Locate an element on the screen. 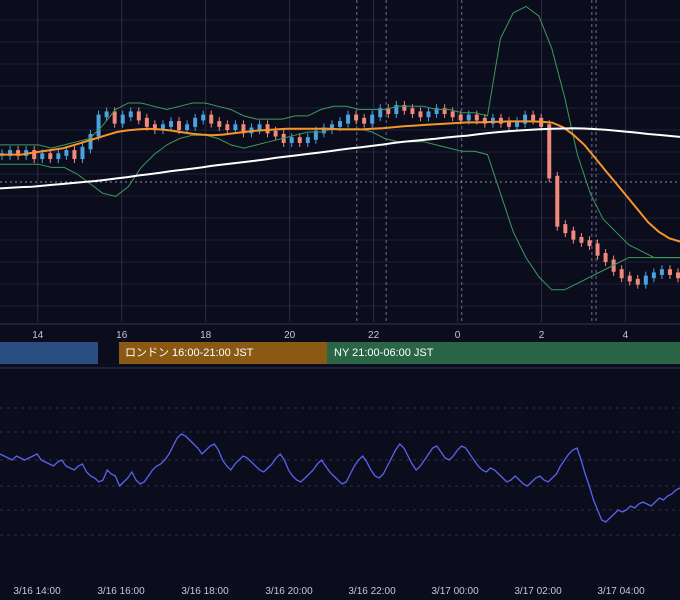 The width and height of the screenshot is (680, 600). osc-time-tick-label: 3/17 00:00 is located at coordinates (455, 591).